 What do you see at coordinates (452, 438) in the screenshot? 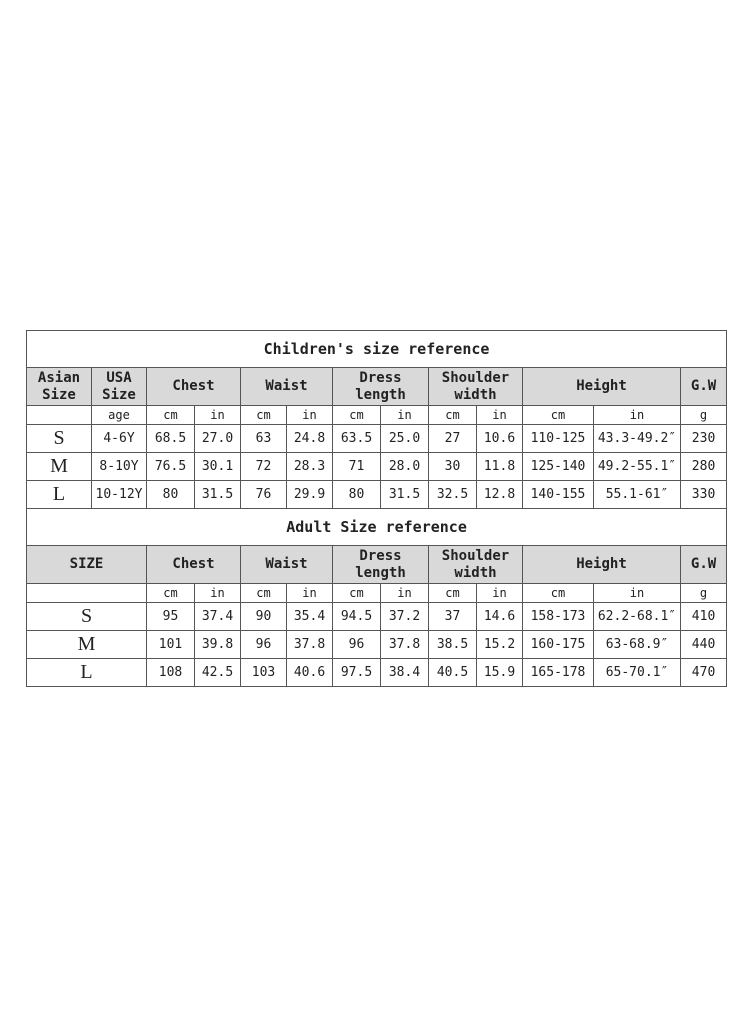
I see `table-cell: 27` at bounding box center [452, 438].